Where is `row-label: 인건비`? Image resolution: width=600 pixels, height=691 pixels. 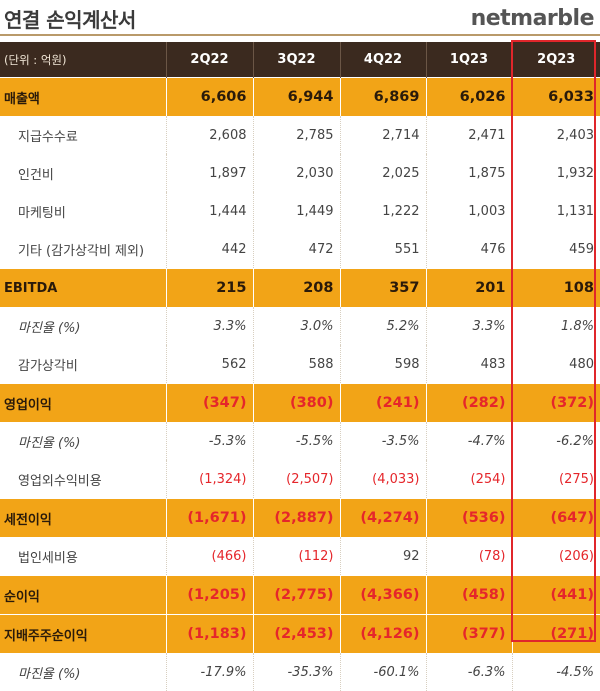 row-label: 인건비 is located at coordinates (83, 173).